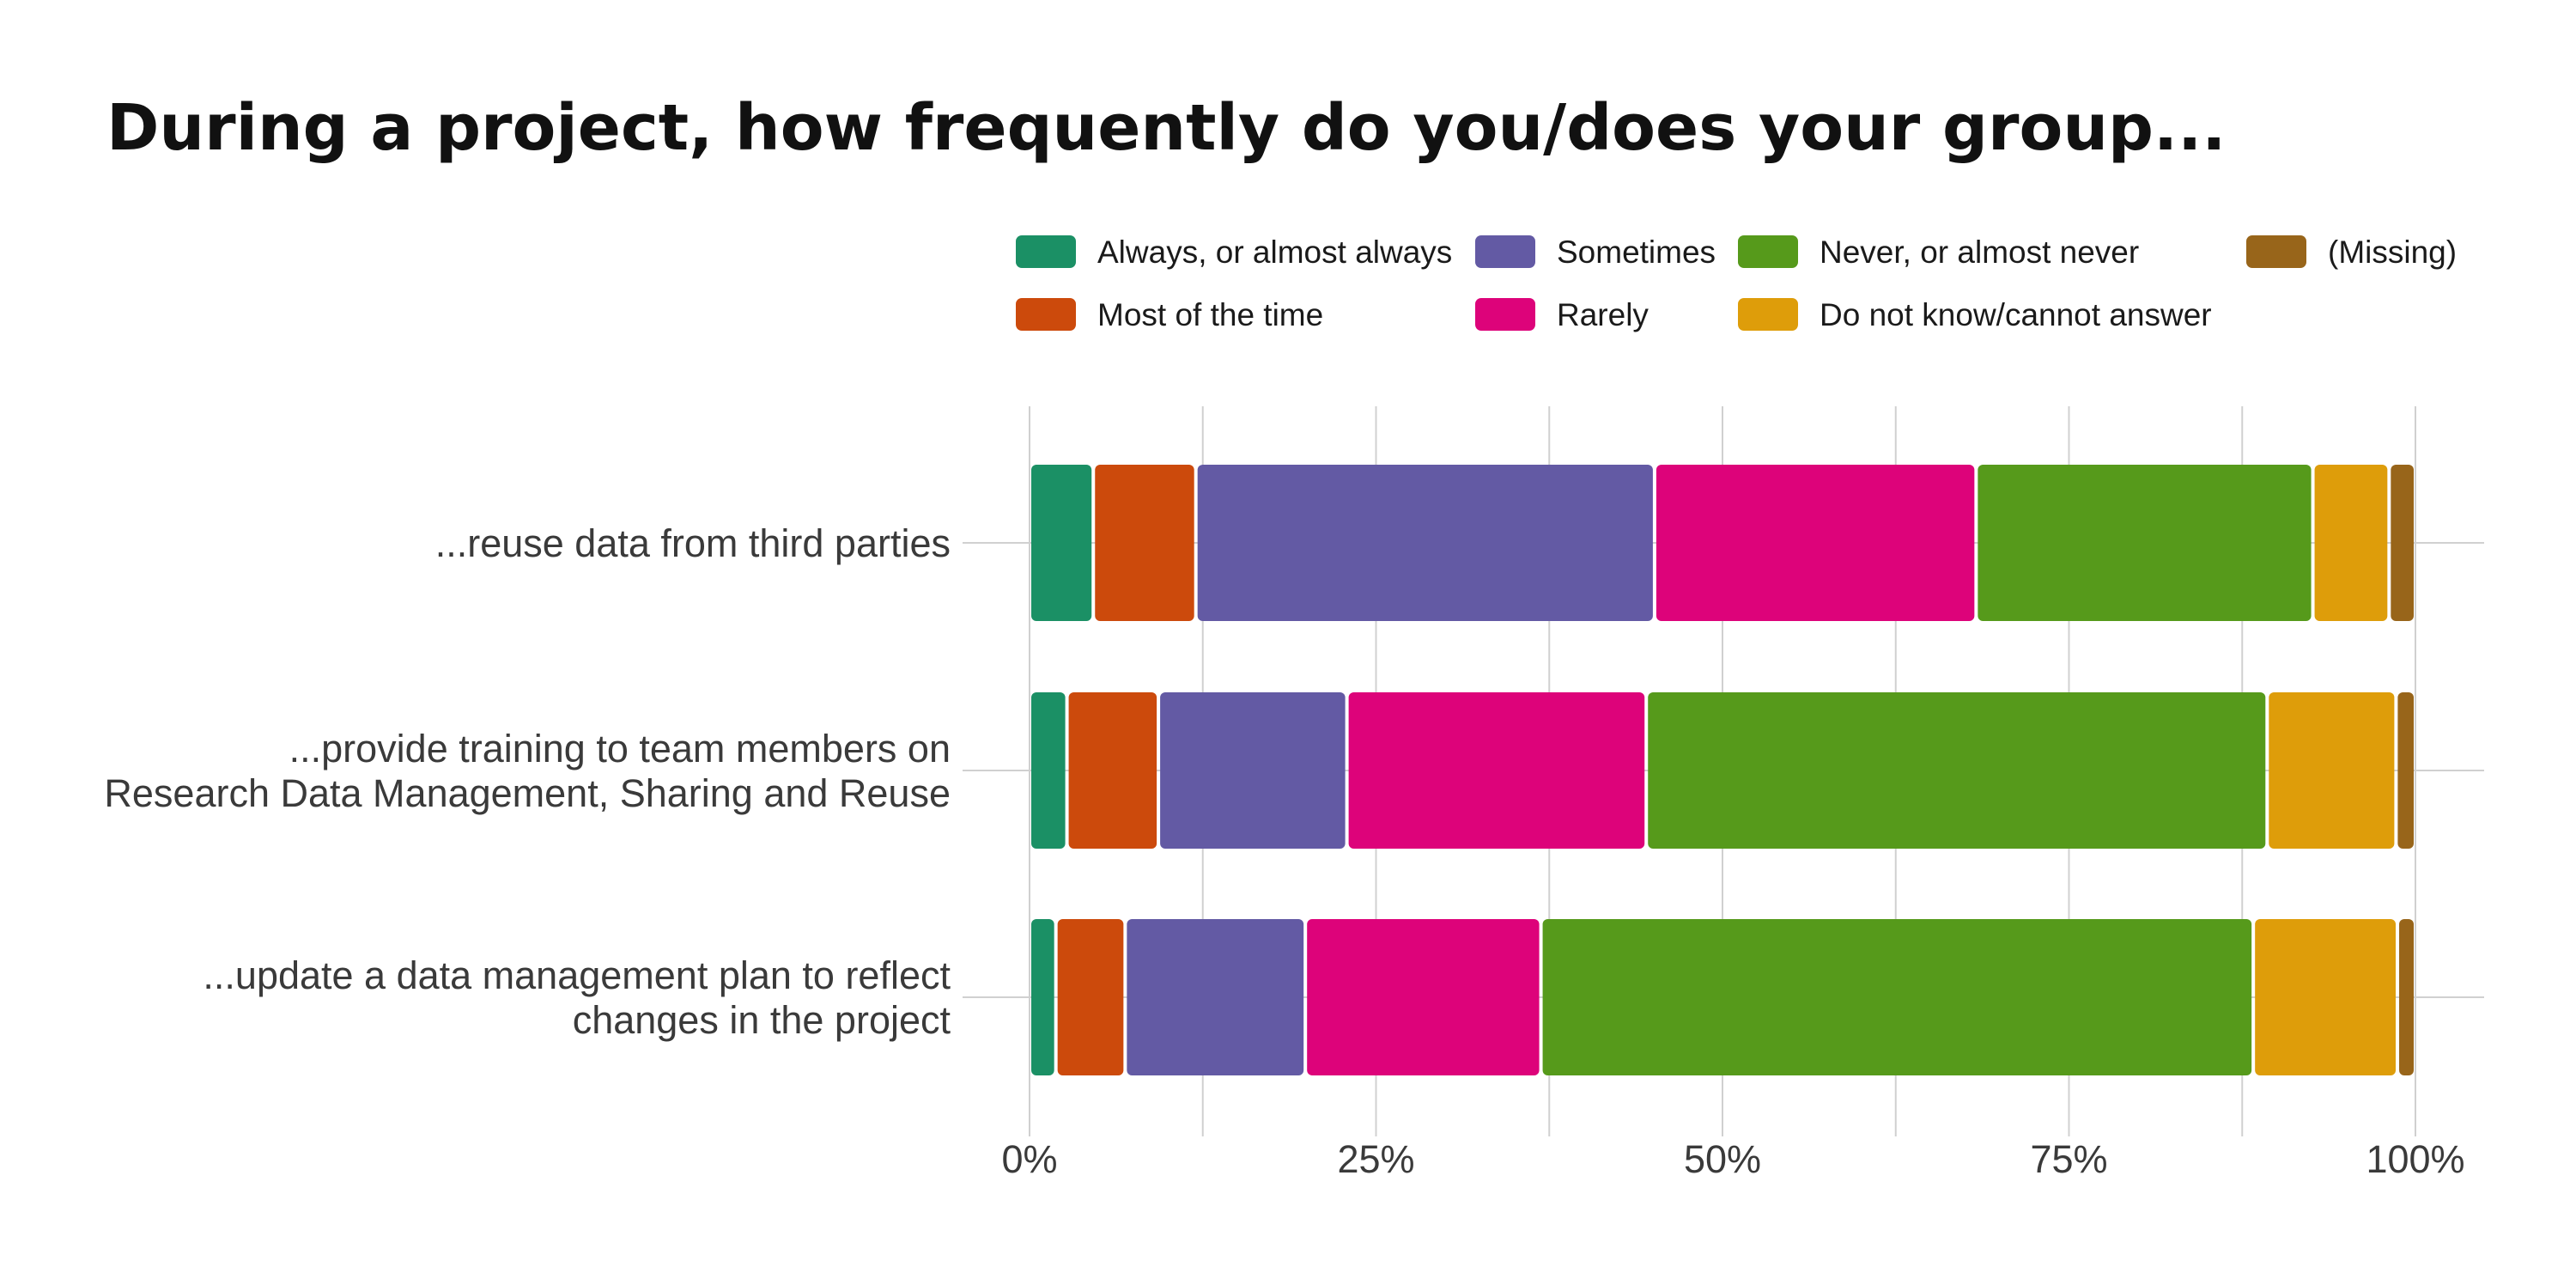  I want to click on legend-label: Most of the time, so click(1210, 314).